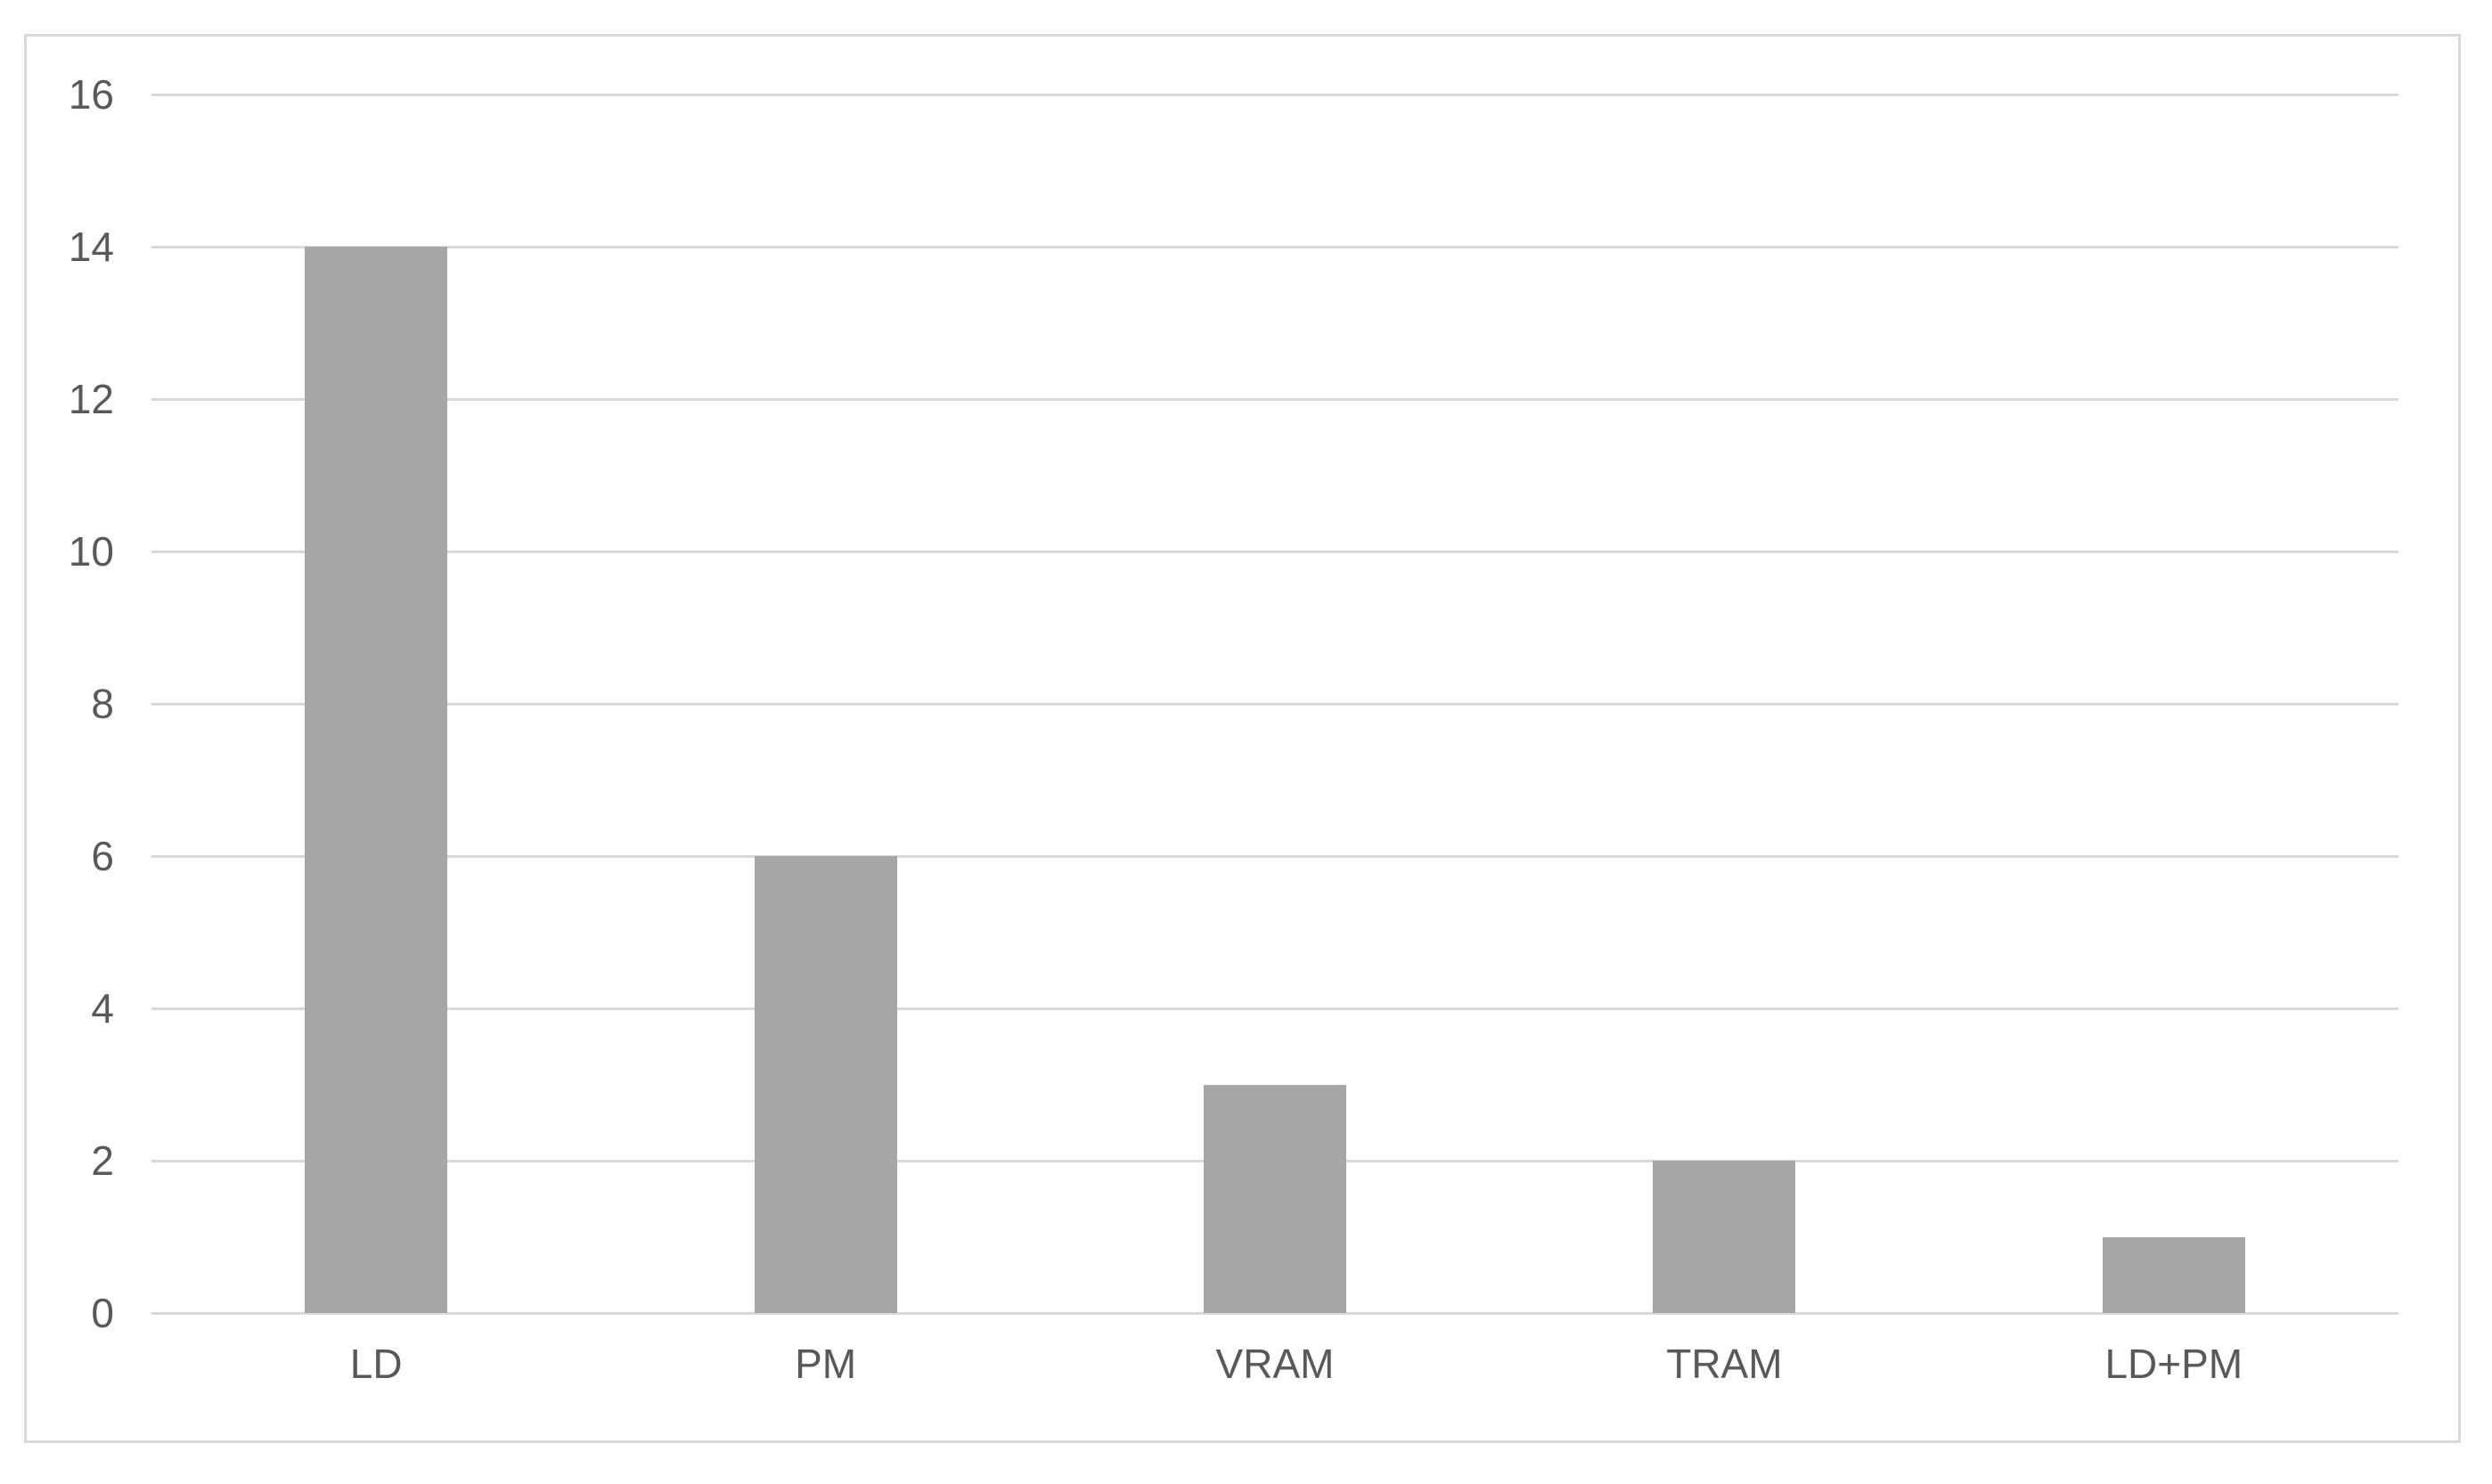 The height and width of the screenshot is (1484, 2492). I want to click on bar-TRAM, so click(1724, 1237).